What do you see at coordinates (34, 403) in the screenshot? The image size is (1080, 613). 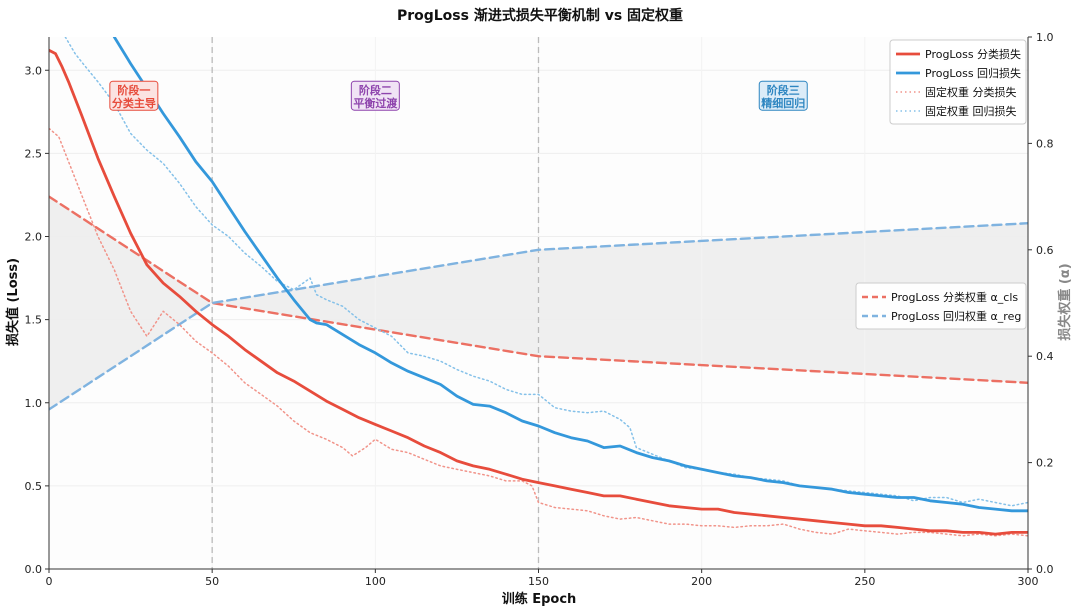 I see `y-tick-label: 1.0` at bounding box center [34, 403].